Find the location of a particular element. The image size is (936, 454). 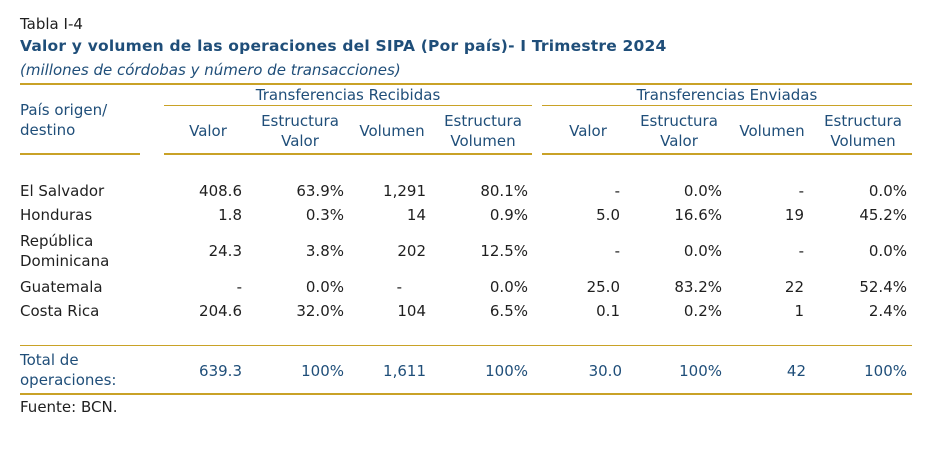

total-r-valor: 639.3 is located at coordinates (220, 371).